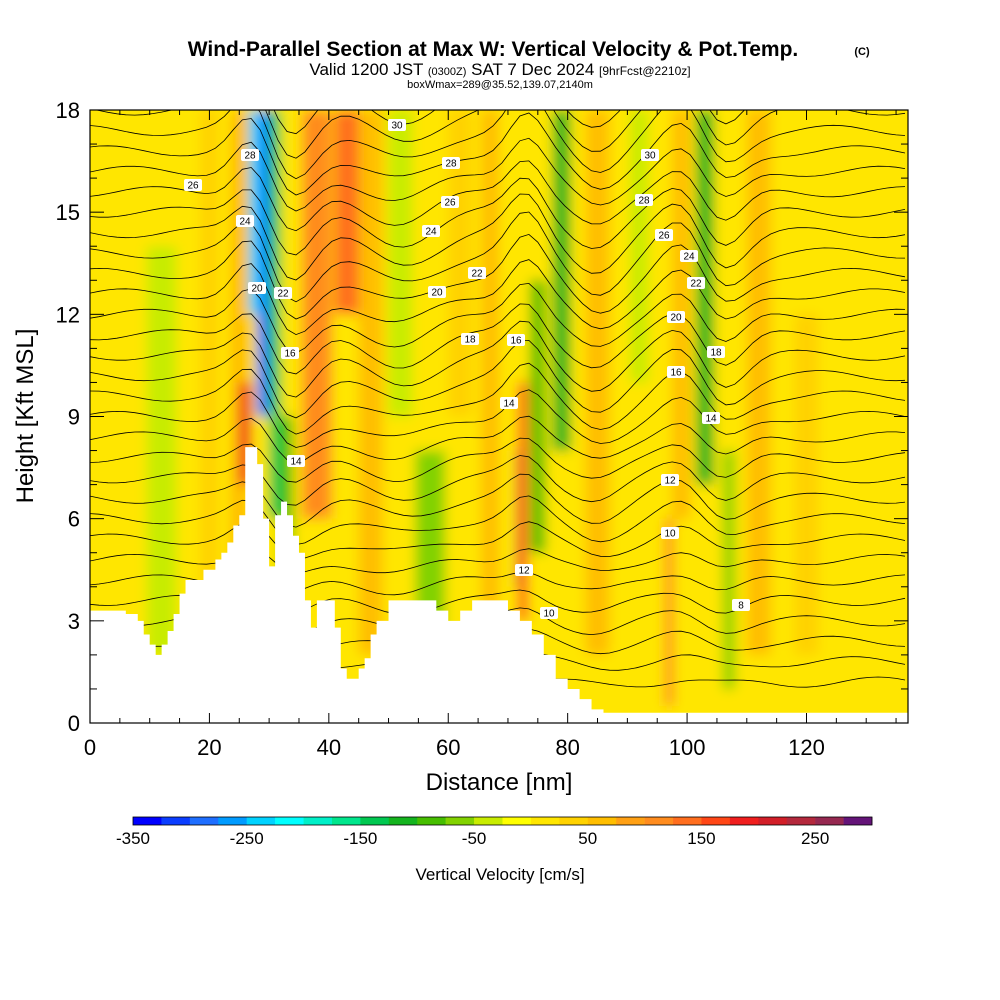 The image size is (1000, 1000). What do you see at coordinates (68, 314) in the screenshot?
I see `y-tick-label: 12` at bounding box center [68, 314].